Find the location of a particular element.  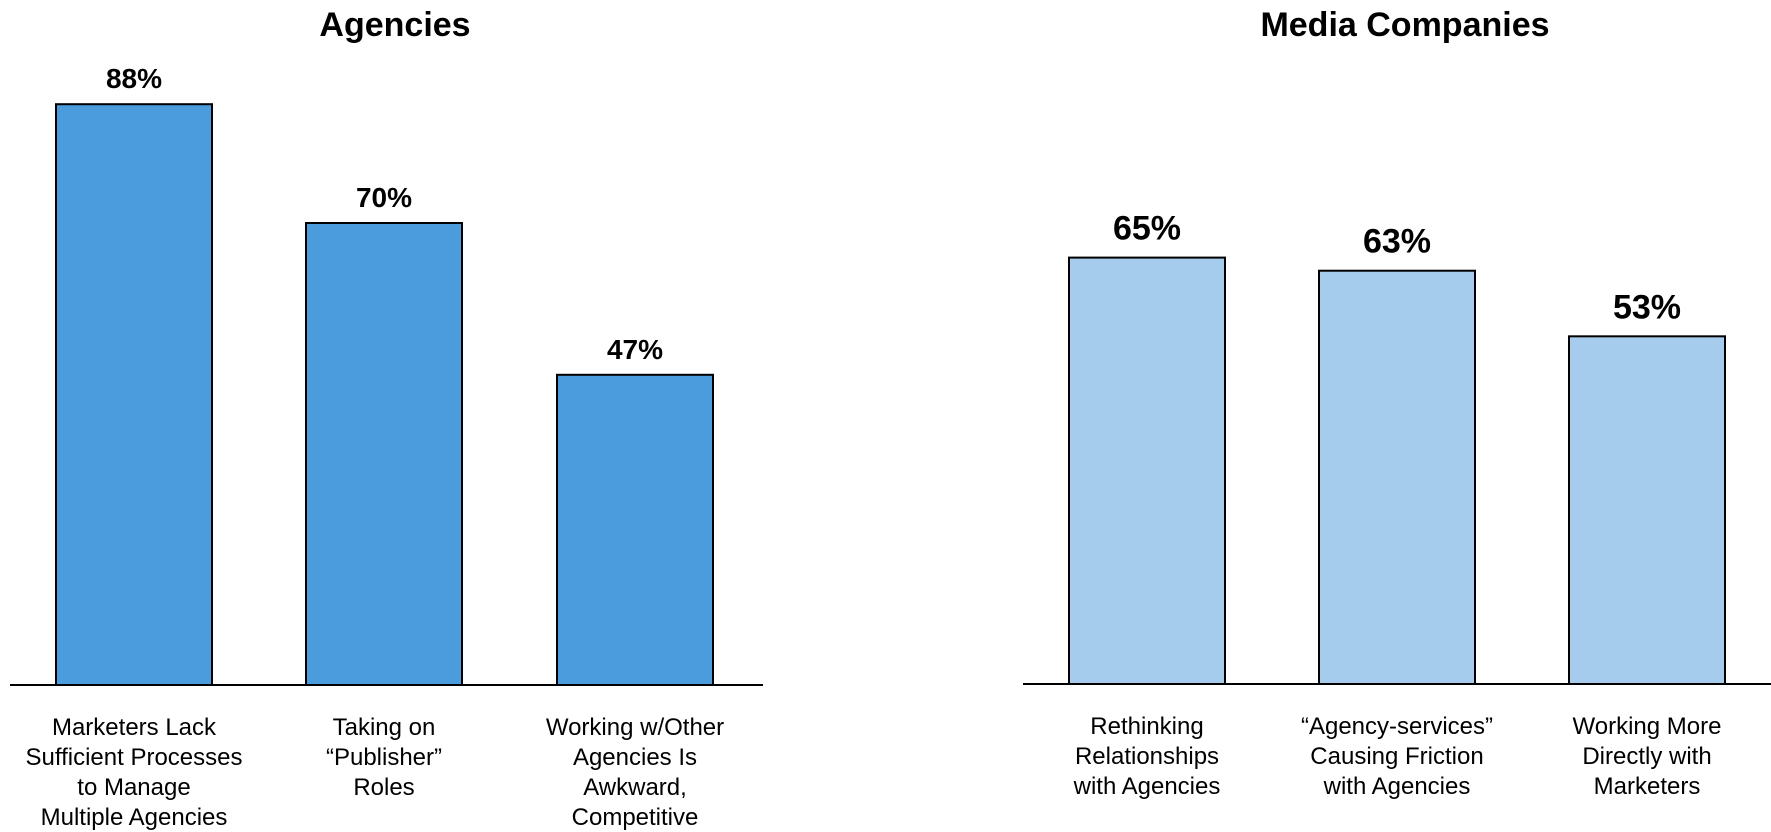

category-label-agencies-2: Taking on “Publisher” Roles is located at coordinates (384, 757).